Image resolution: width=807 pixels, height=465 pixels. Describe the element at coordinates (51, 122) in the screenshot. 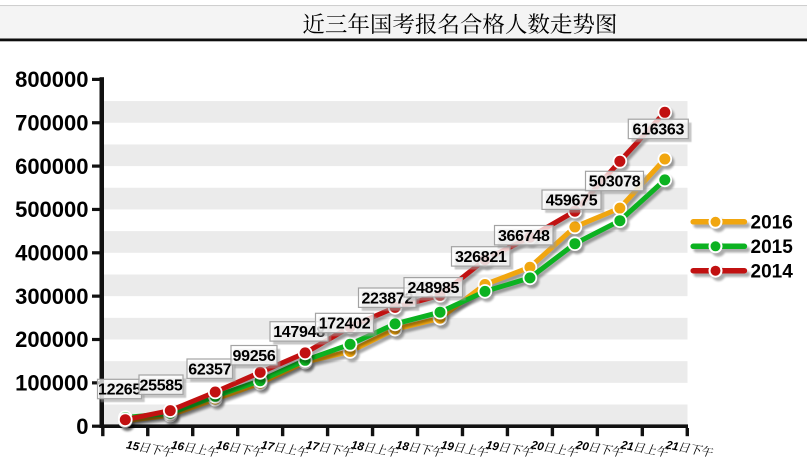

I see `svg-text: 700000` at that location.